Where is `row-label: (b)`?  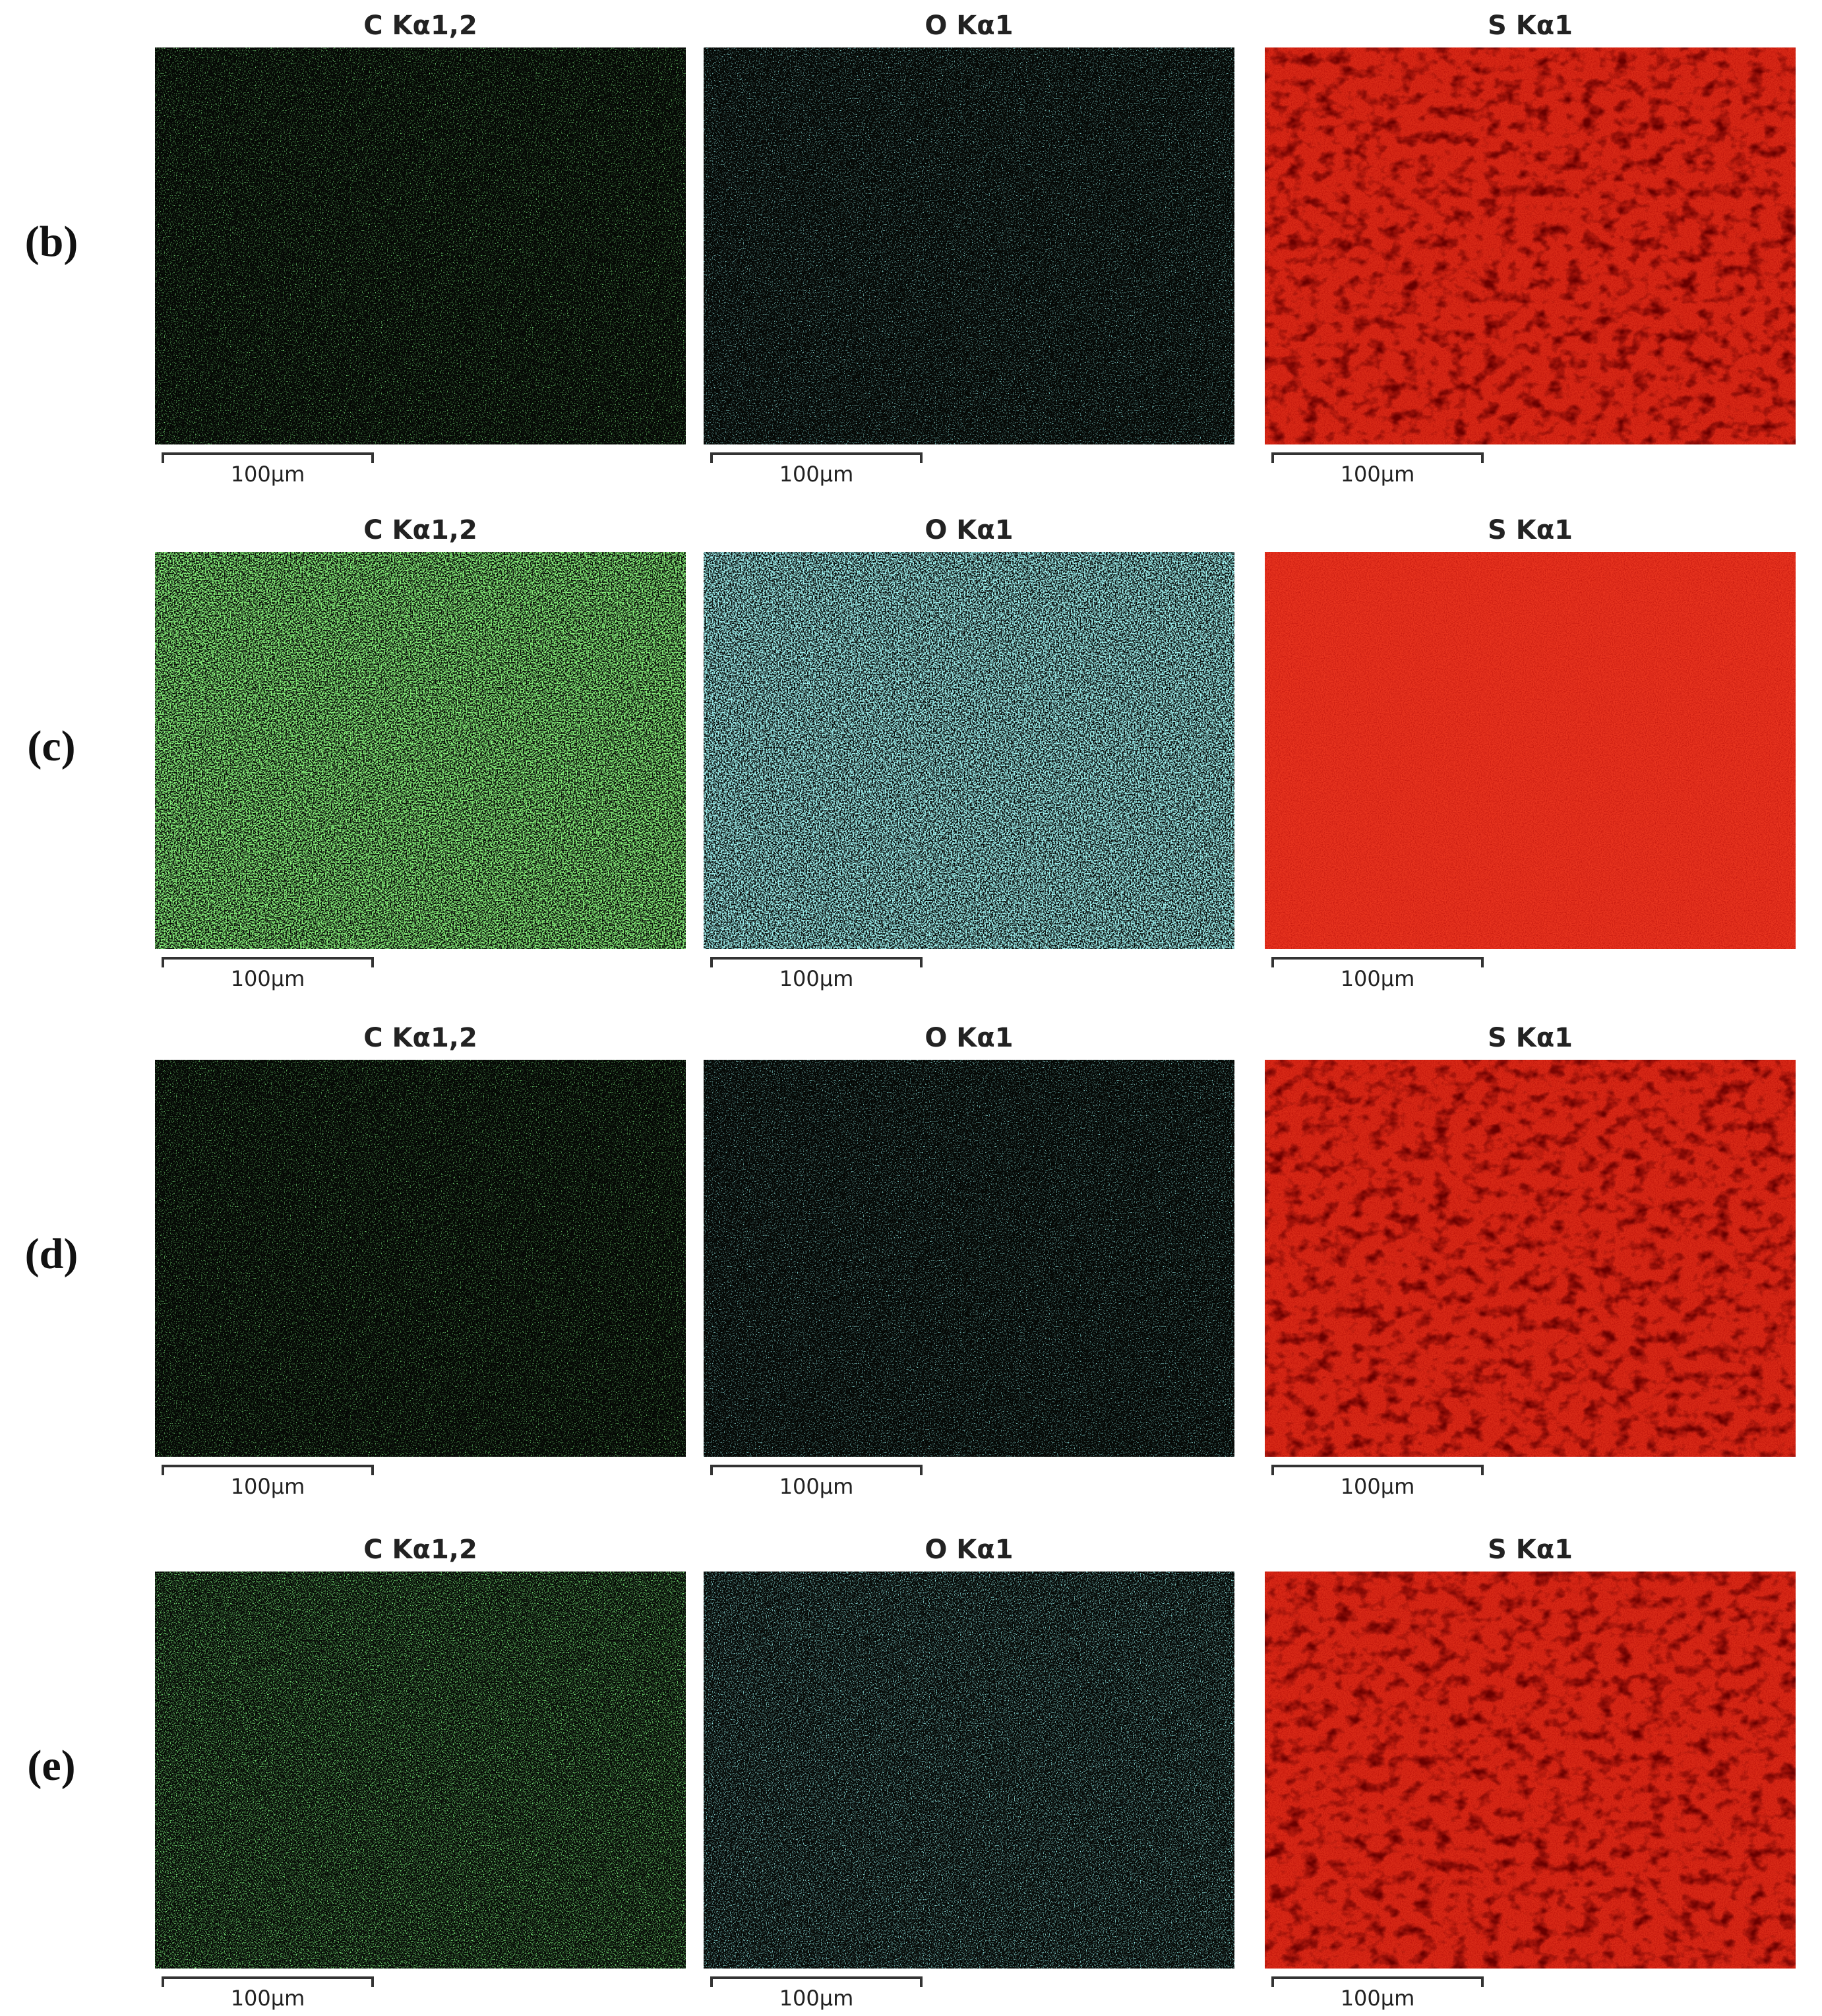 row-label: (b) is located at coordinates (51, 242).